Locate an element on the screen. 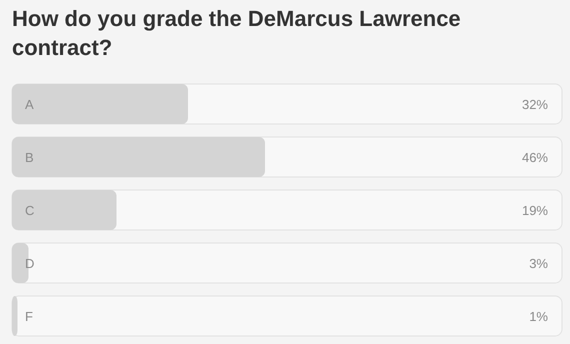  y-tick-label: F is located at coordinates (29, 316).